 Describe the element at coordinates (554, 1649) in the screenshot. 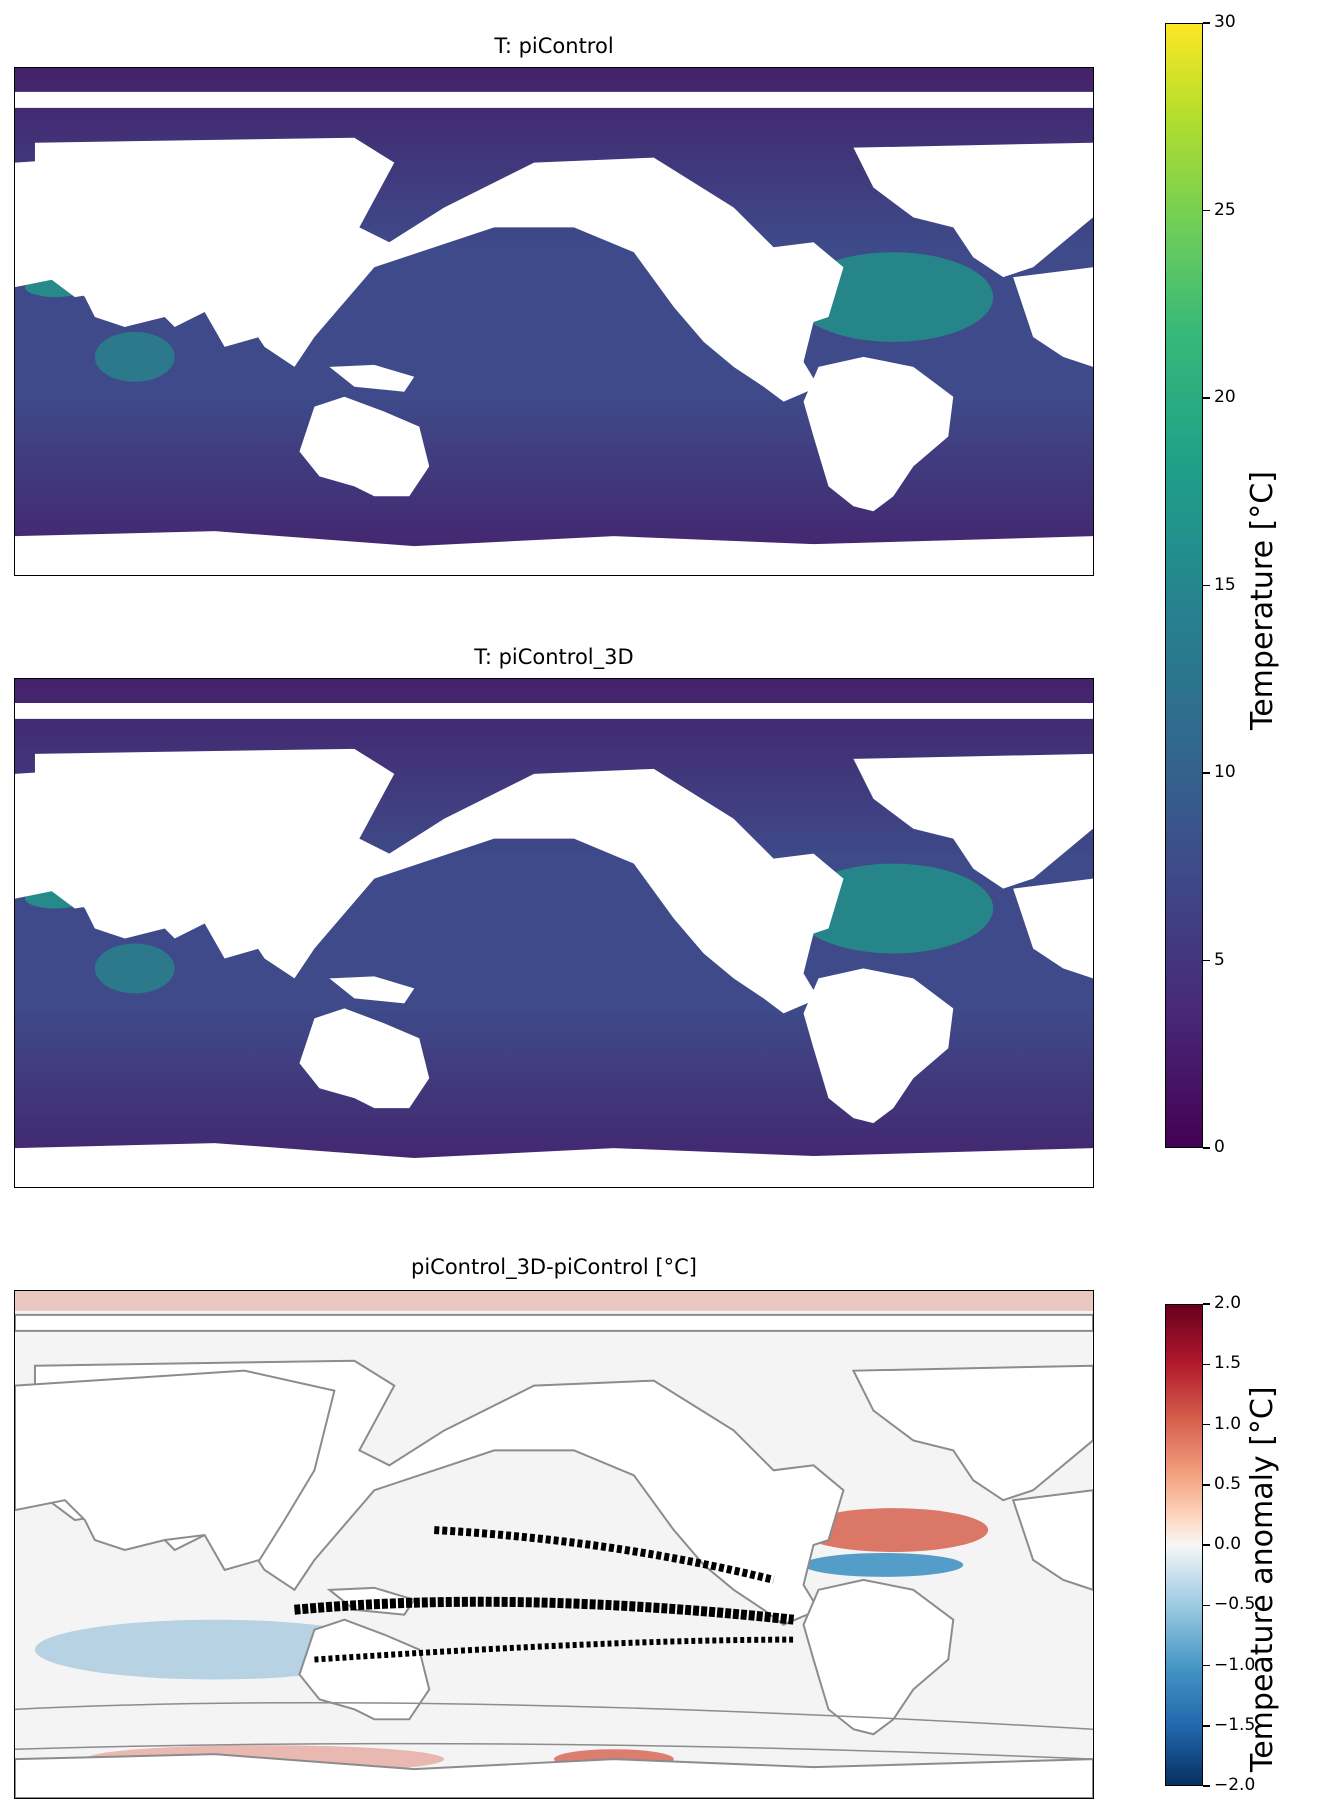

I see `southern-tropics-stipple-band` at that location.